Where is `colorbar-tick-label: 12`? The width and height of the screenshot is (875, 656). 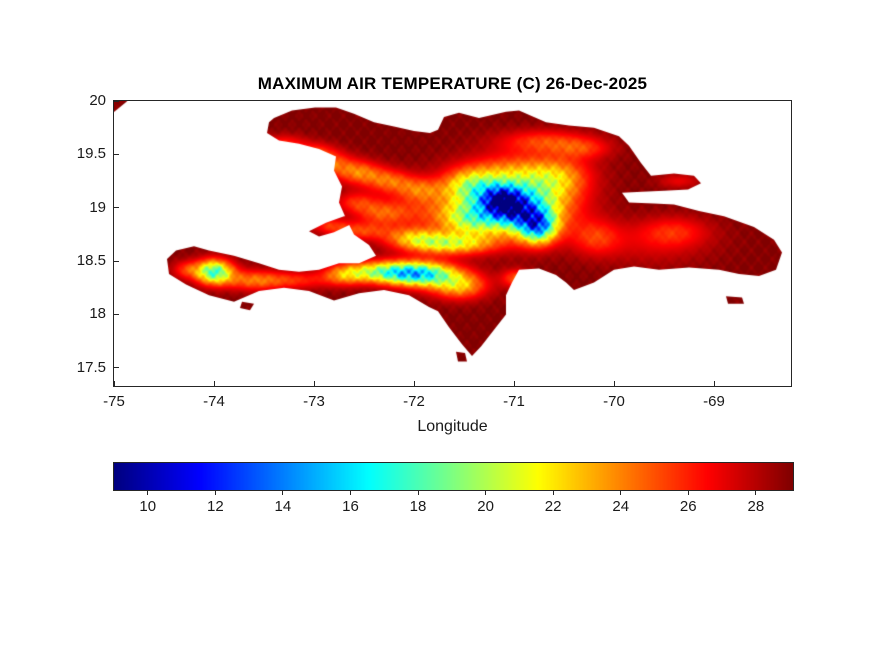 colorbar-tick-label: 12 is located at coordinates (215, 506).